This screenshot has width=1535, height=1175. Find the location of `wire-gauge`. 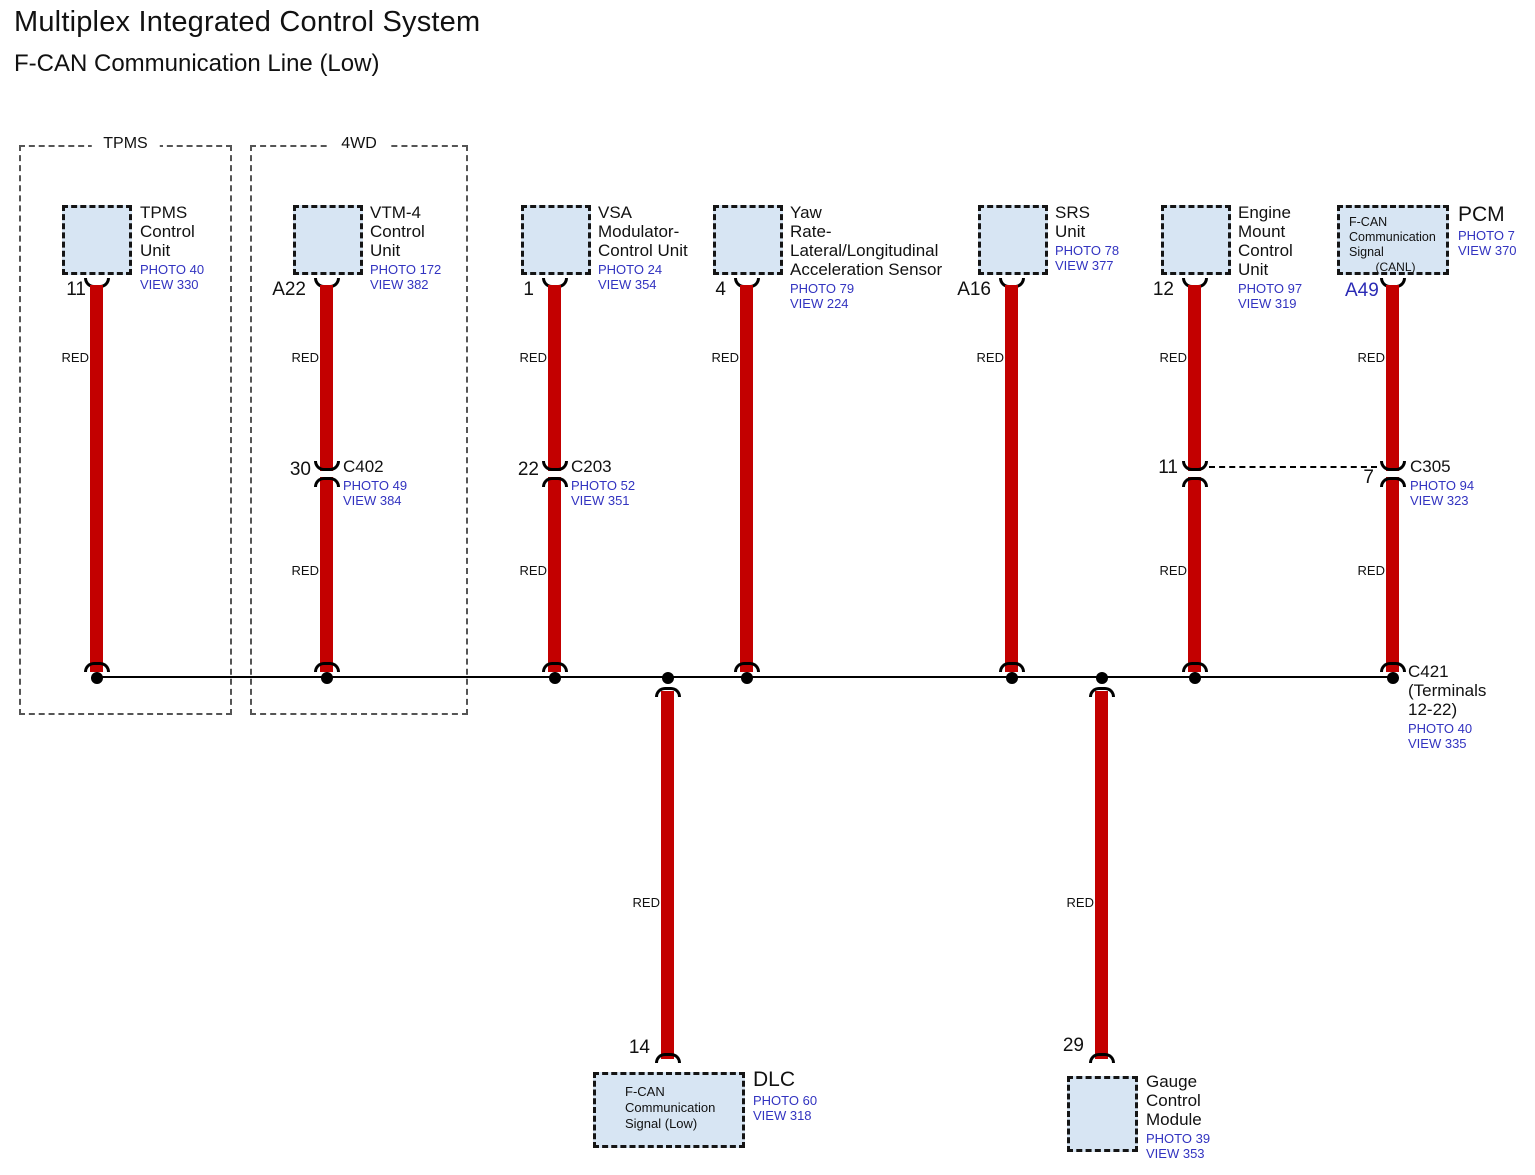

wire-gauge is located at coordinates (1101, 875).